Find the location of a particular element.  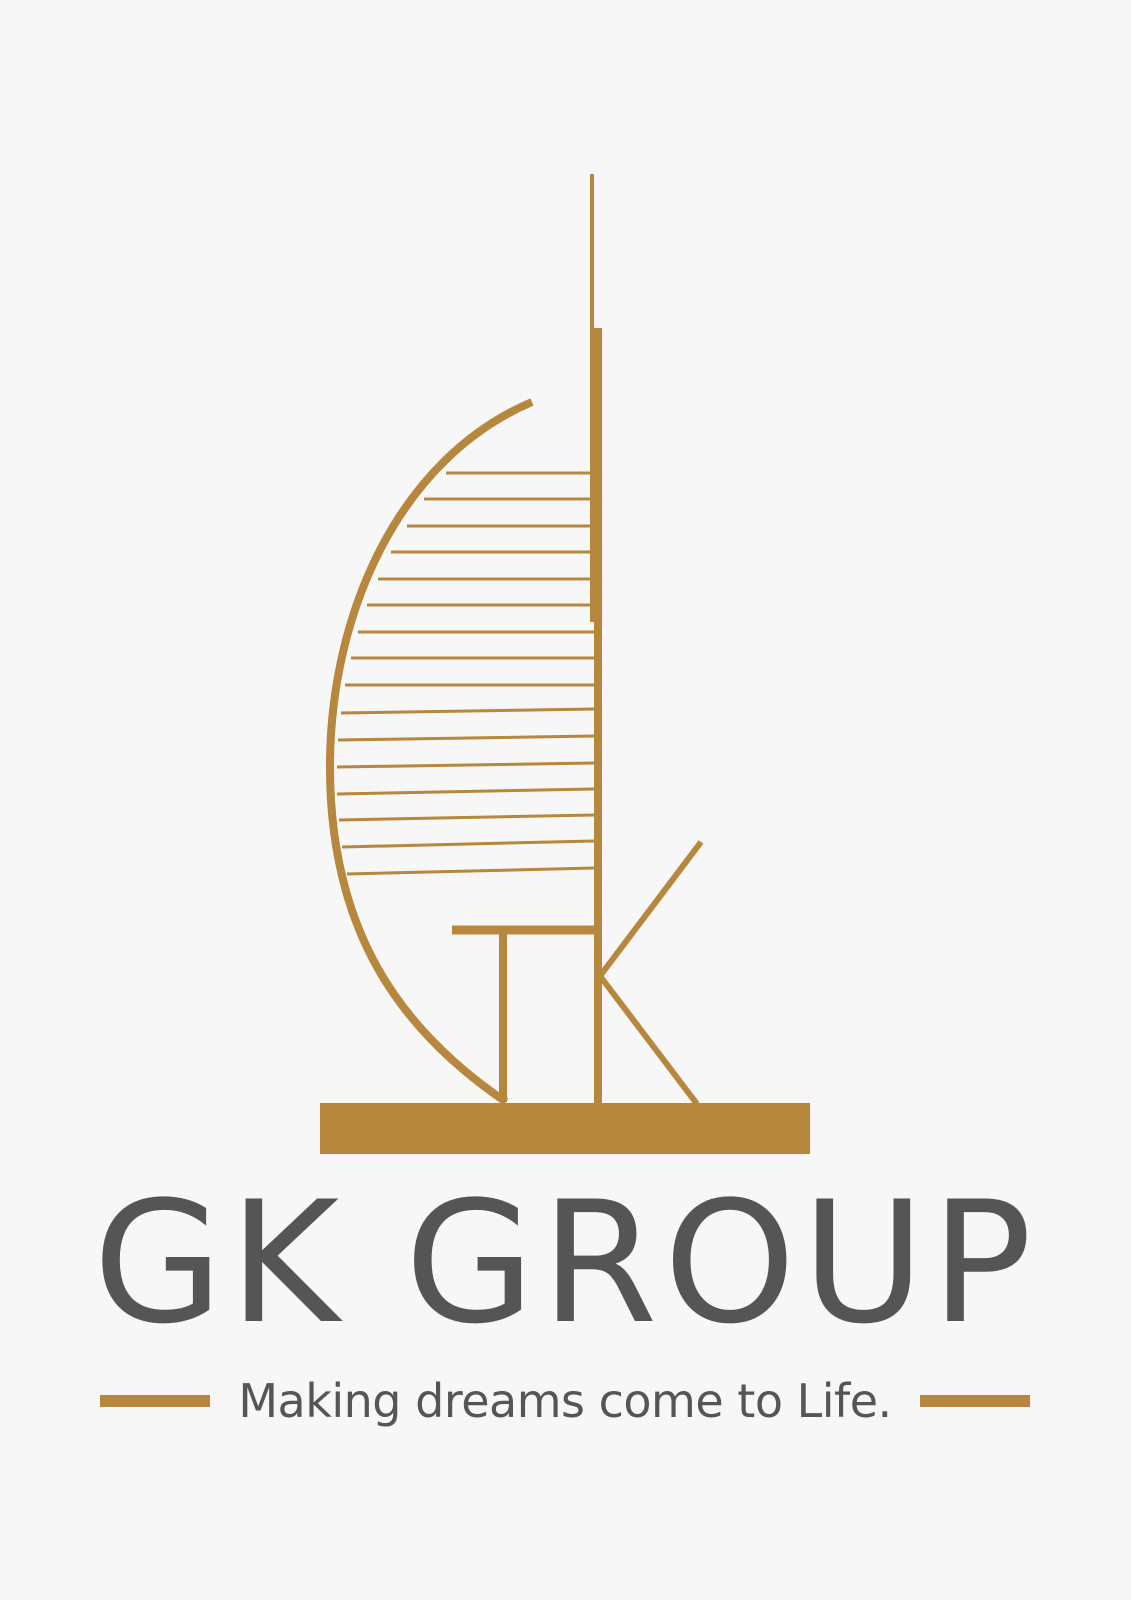

logo-base-bar is located at coordinates (565, 1128).